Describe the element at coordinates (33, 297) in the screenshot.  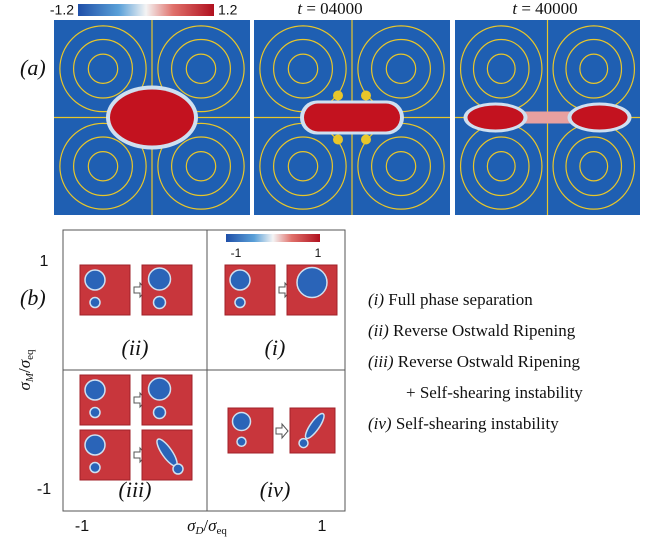
I see `panel-label: (b)` at that location.